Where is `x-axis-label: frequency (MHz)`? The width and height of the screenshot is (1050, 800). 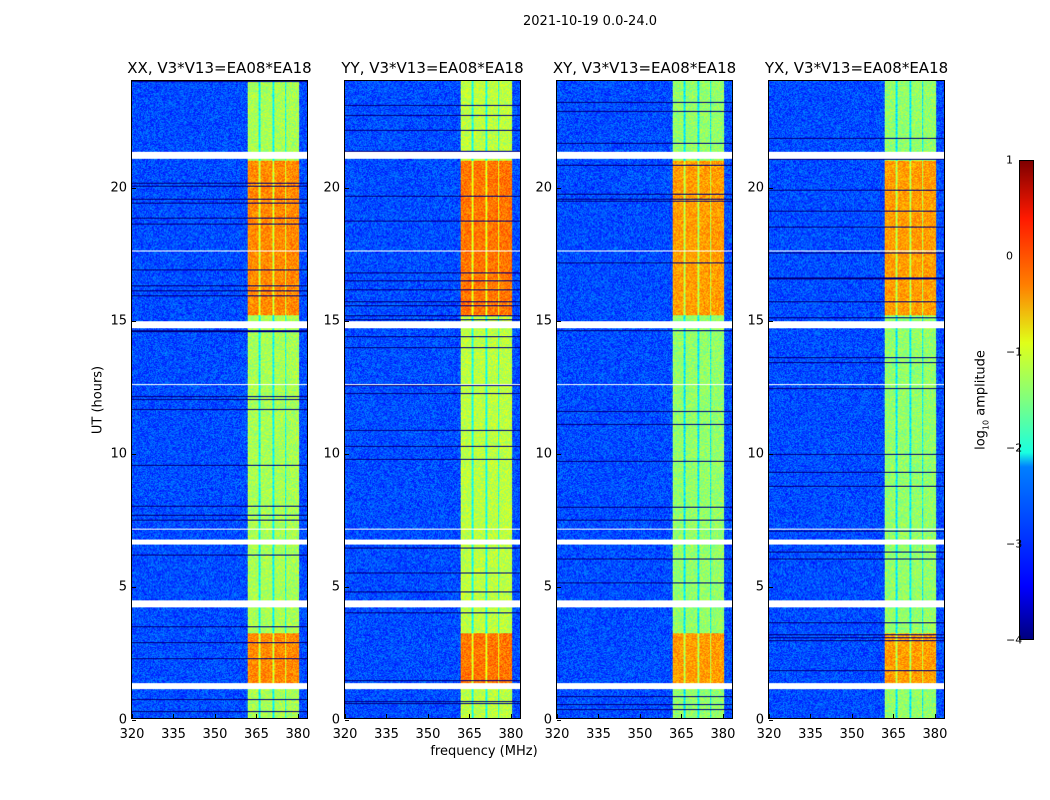 x-axis-label: frequency (MHz) is located at coordinates (484, 751).